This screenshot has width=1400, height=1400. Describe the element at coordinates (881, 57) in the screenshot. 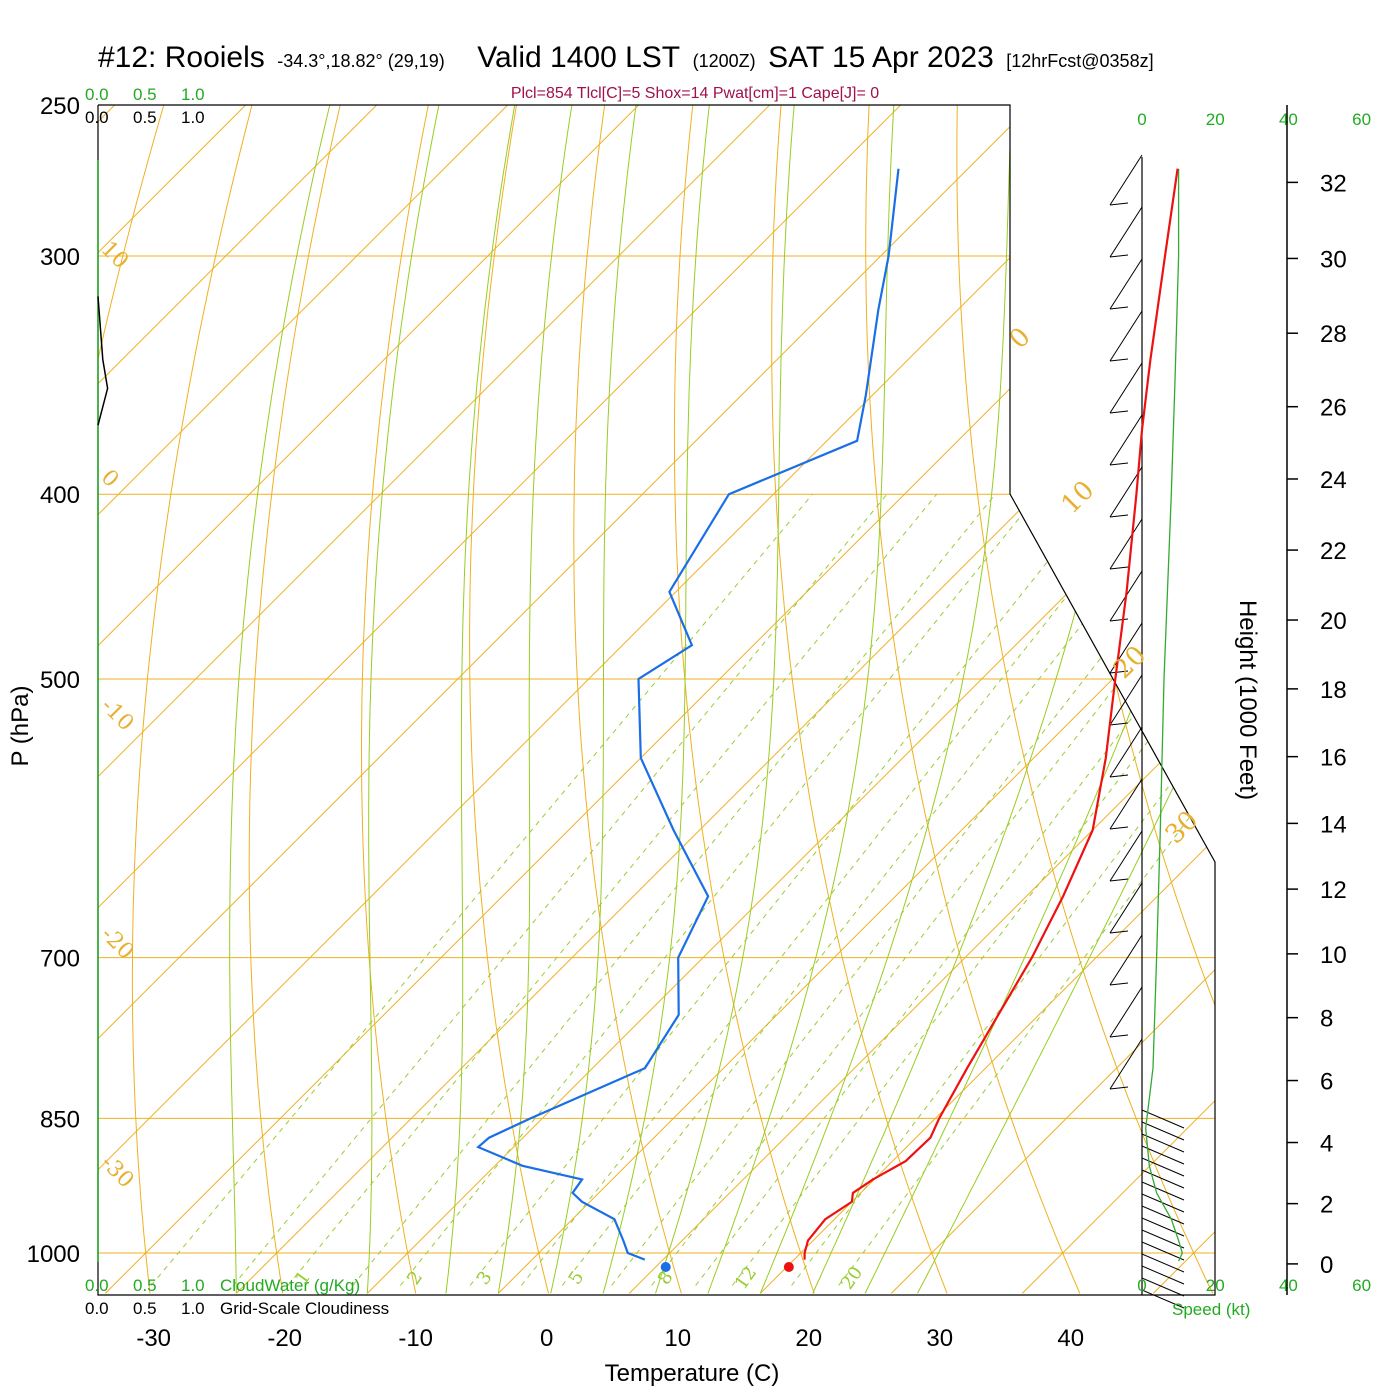

I see `valid-date: SAT 15 Apr 2023` at that location.